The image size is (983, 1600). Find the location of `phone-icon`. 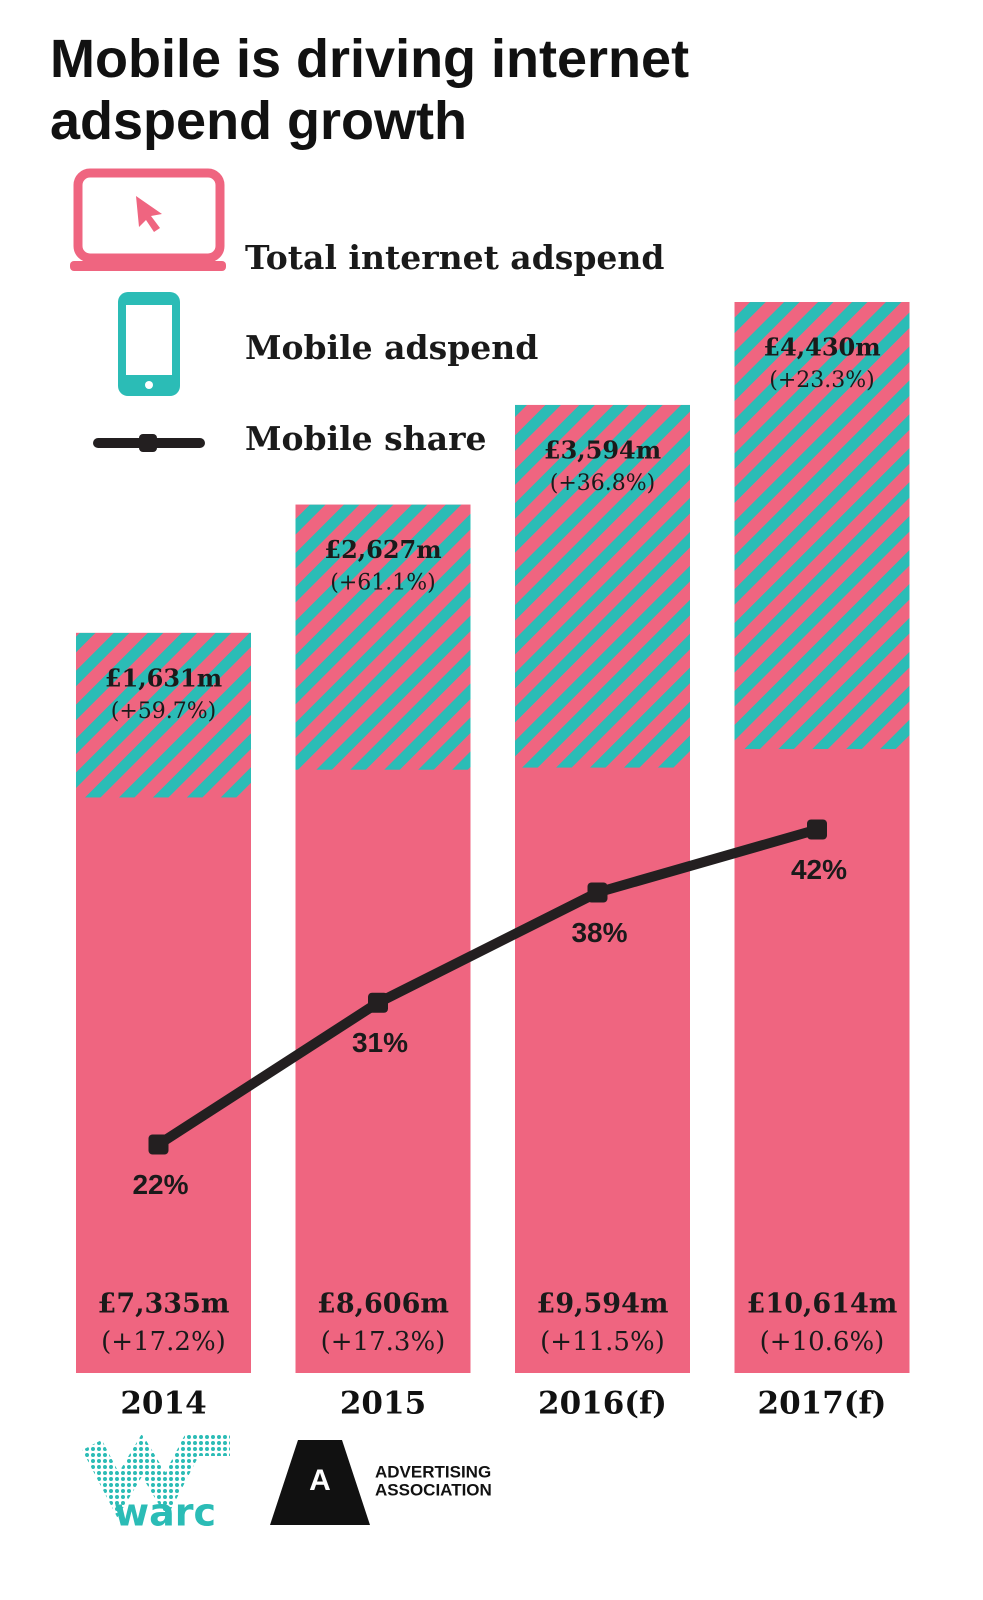

phone-icon is located at coordinates (149, 344).